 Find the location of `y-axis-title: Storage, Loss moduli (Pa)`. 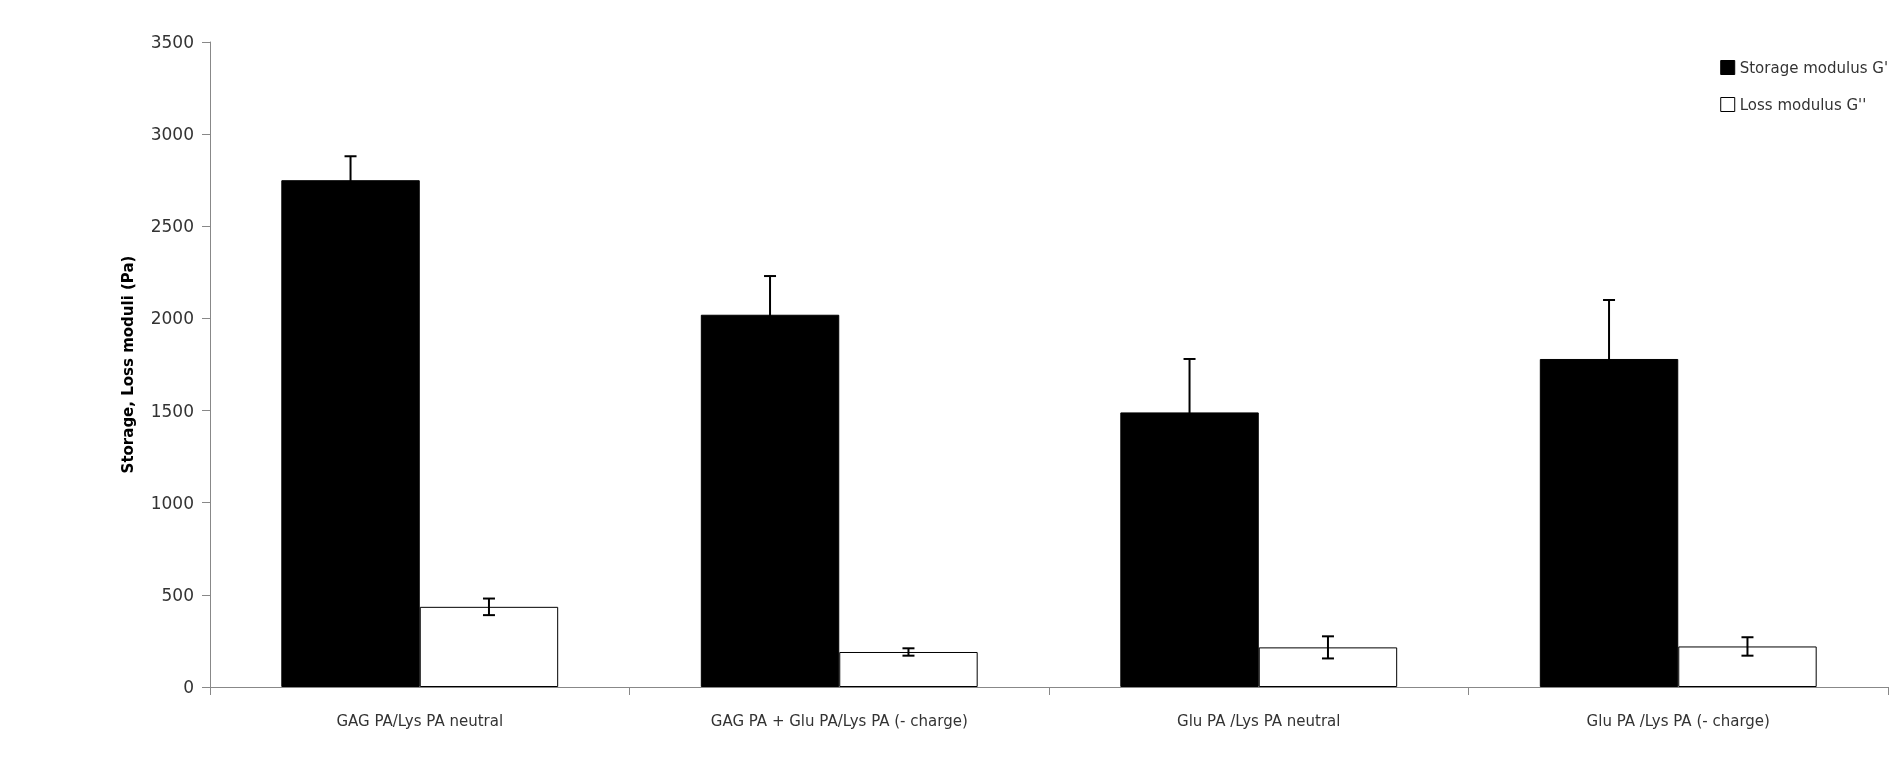

y-axis-title: Storage, Loss moduli (Pa) is located at coordinates (127, 364).